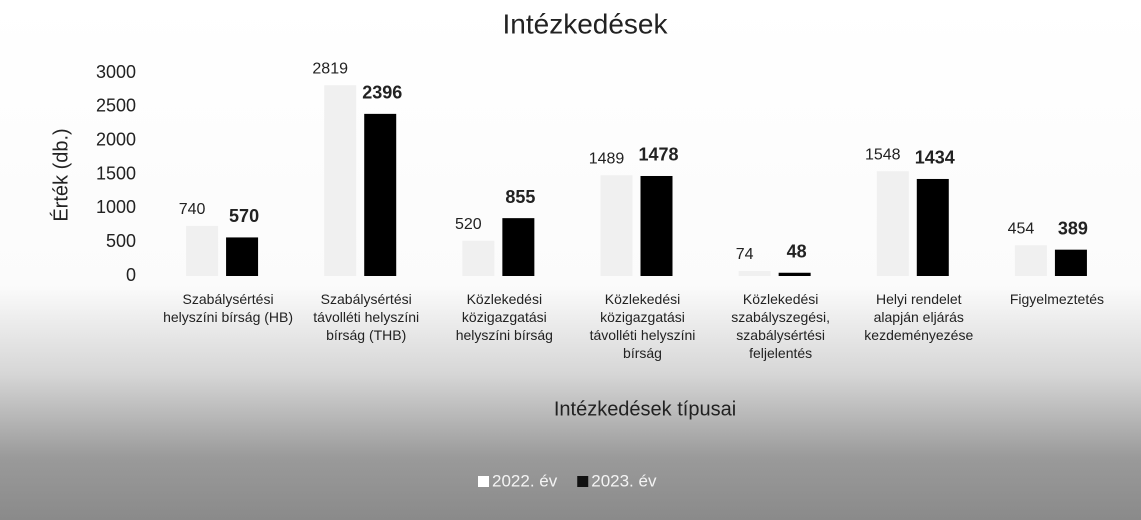 The width and height of the screenshot is (1141, 520). What do you see at coordinates (586, 23) in the screenshot?
I see `chart-title: Intézkedések` at bounding box center [586, 23].